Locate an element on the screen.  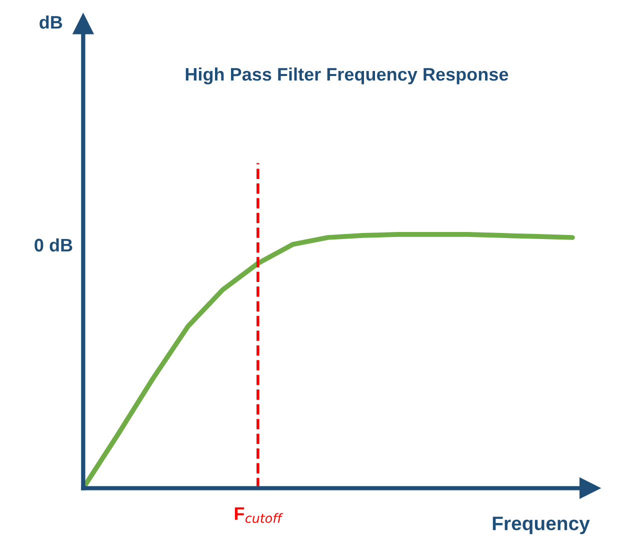
chart-title: High Pass Filter Frequency Response is located at coordinates (347, 75).